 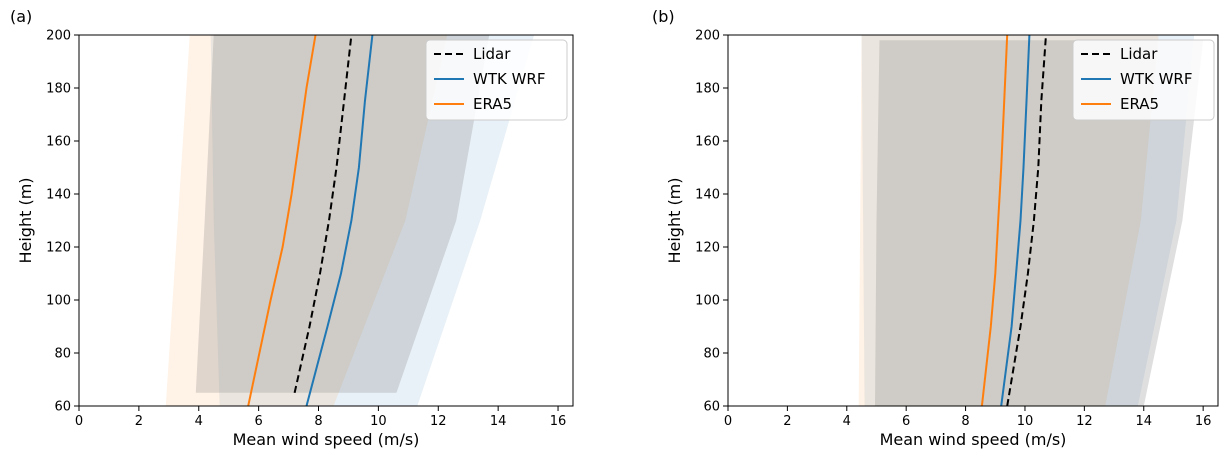 What do you see at coordinates (21, 16) in the screenshot?
I see `panel-label: (a)` at bounding box center [21, 16].